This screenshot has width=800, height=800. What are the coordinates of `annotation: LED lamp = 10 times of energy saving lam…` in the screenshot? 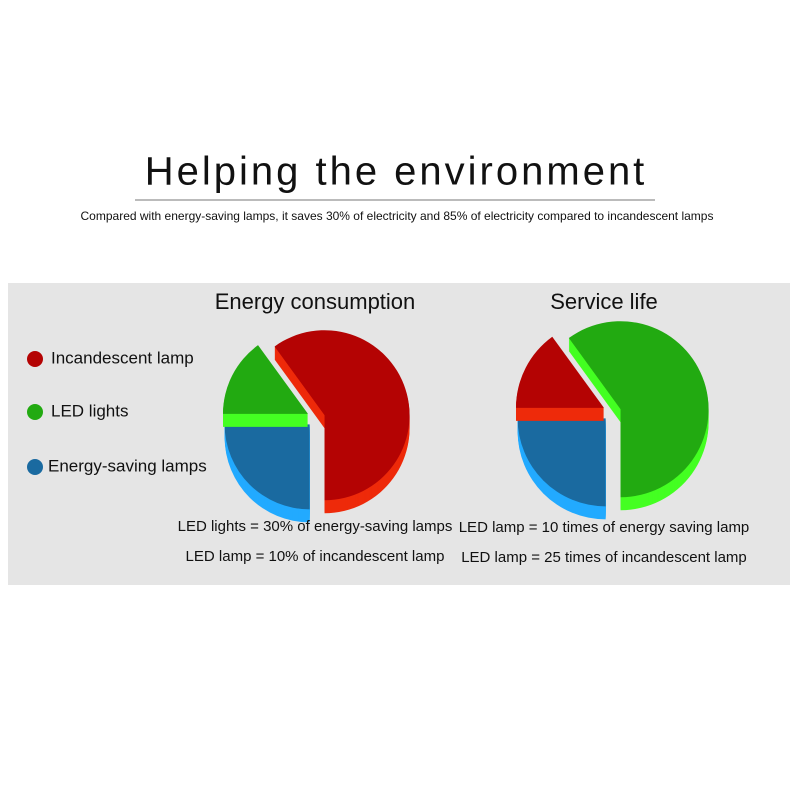 It's located at (604, 527).